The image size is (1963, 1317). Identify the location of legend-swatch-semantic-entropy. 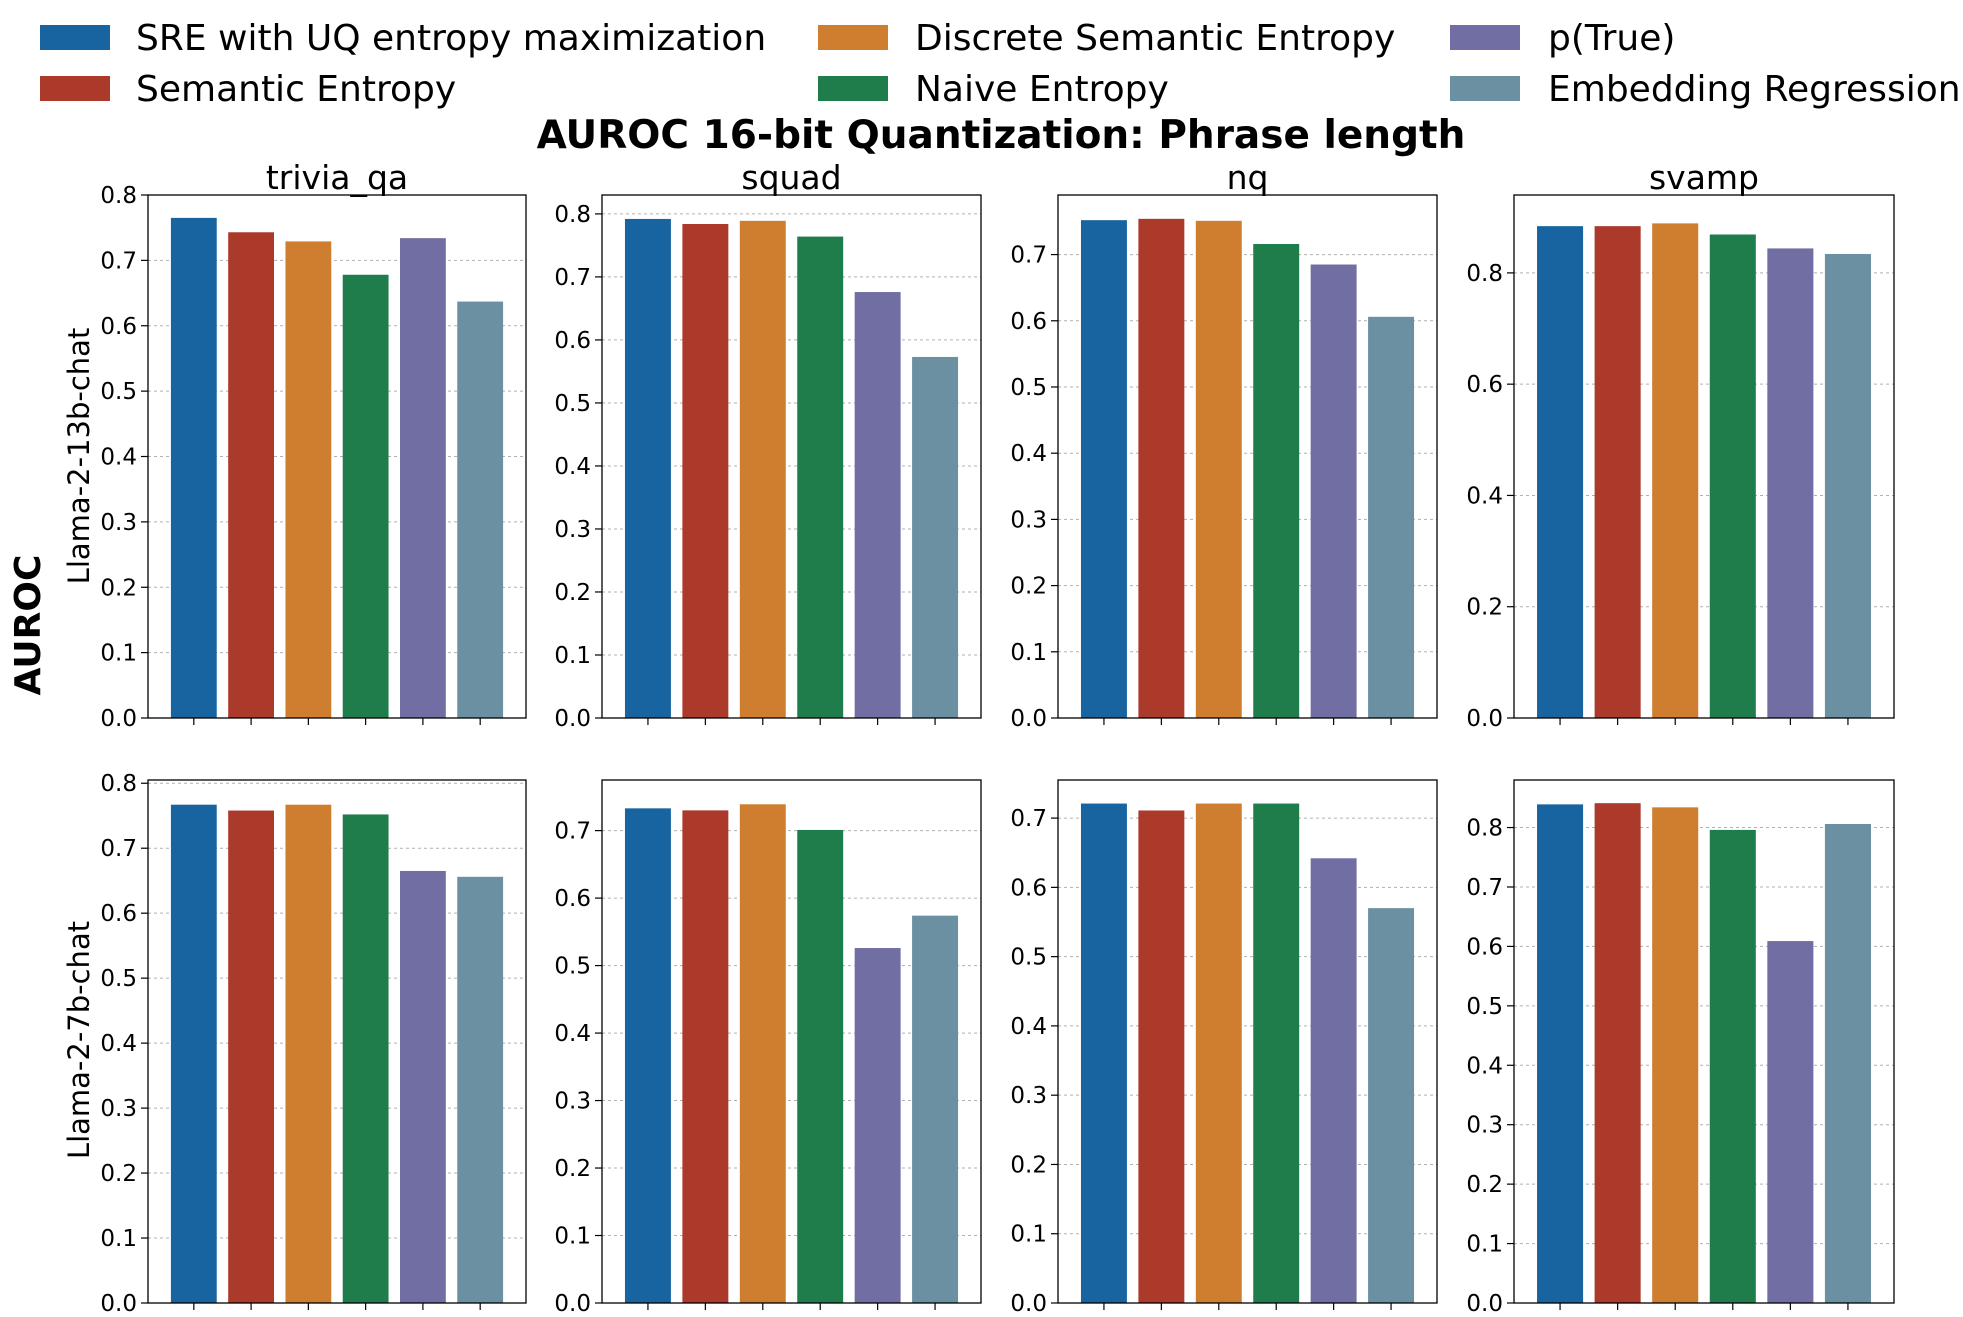
(75, 88).